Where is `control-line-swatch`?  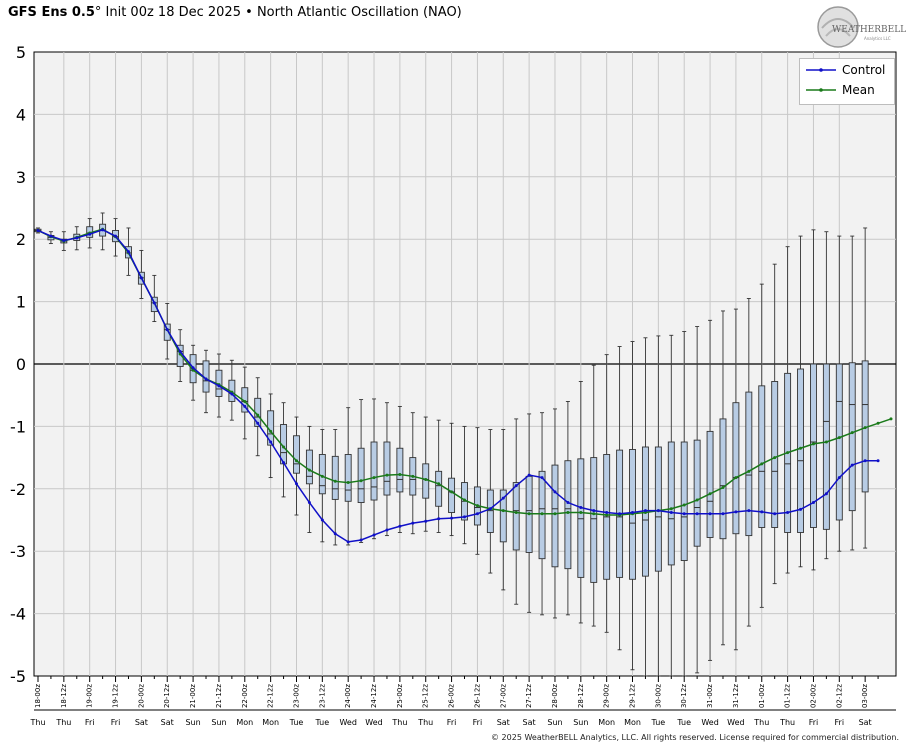
control-line-swatch is located at coordinates (821, 70).